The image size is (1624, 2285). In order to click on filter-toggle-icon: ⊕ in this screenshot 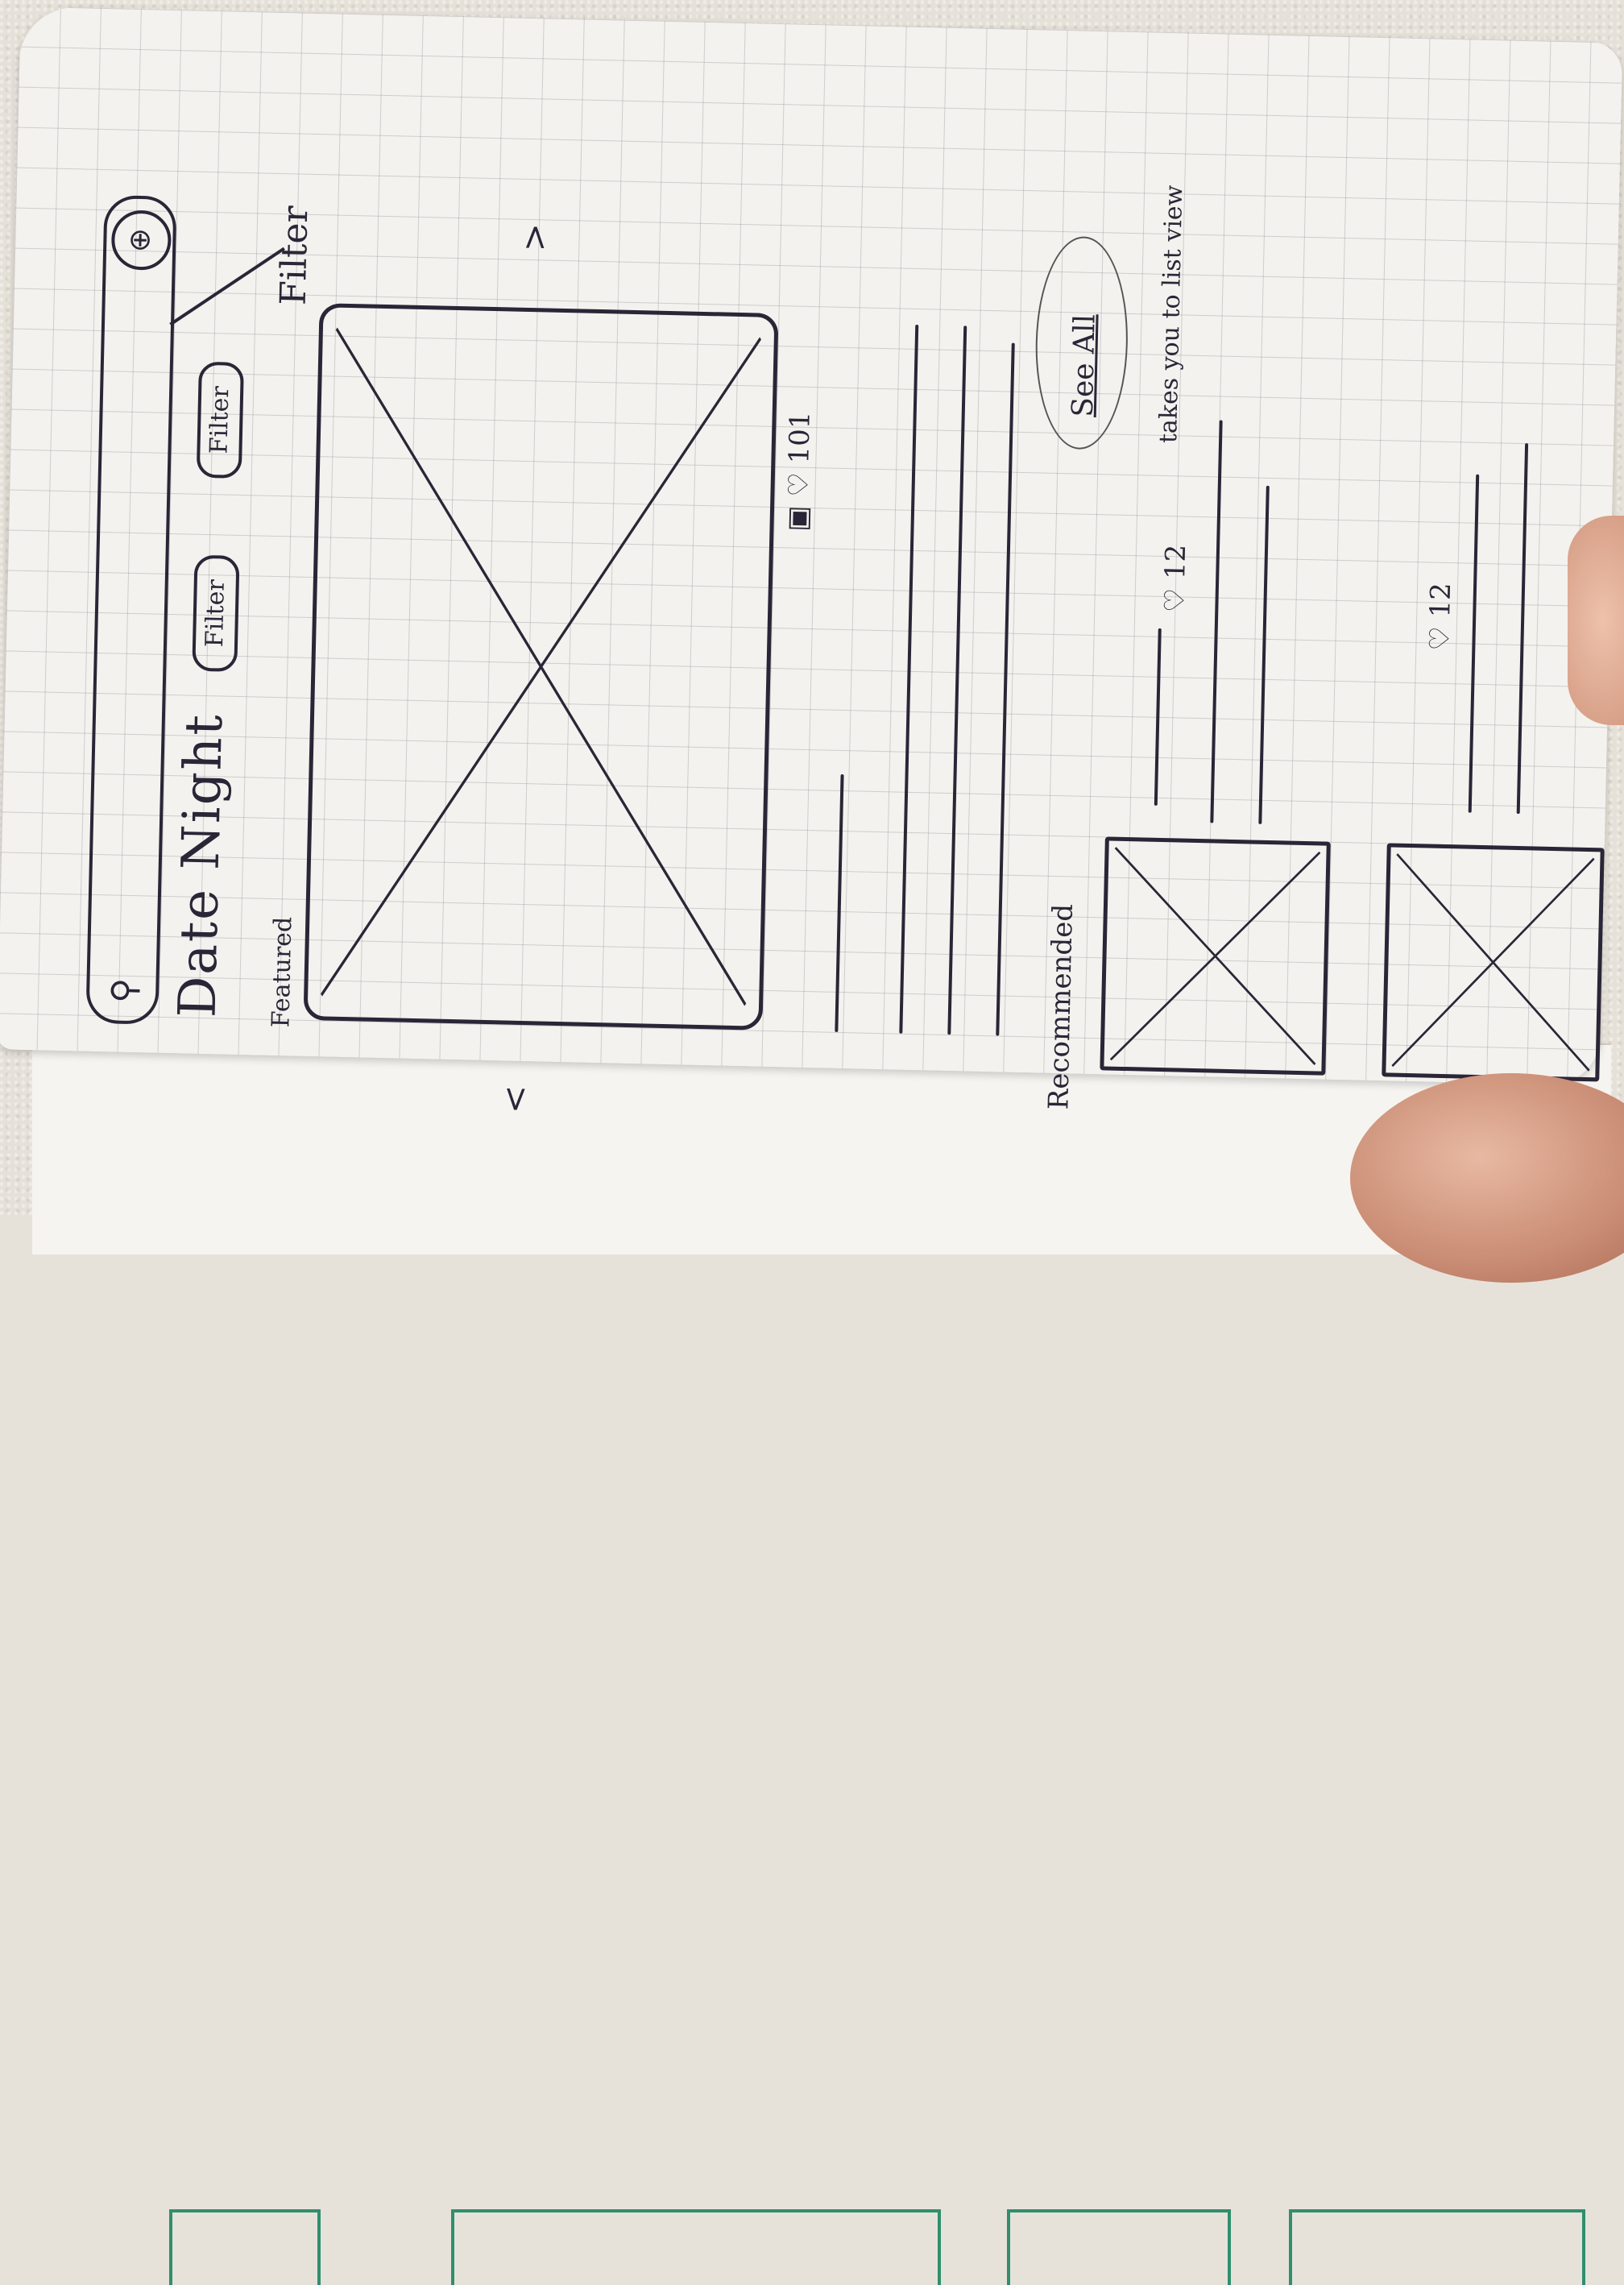, I will do `click(141, 240)`.